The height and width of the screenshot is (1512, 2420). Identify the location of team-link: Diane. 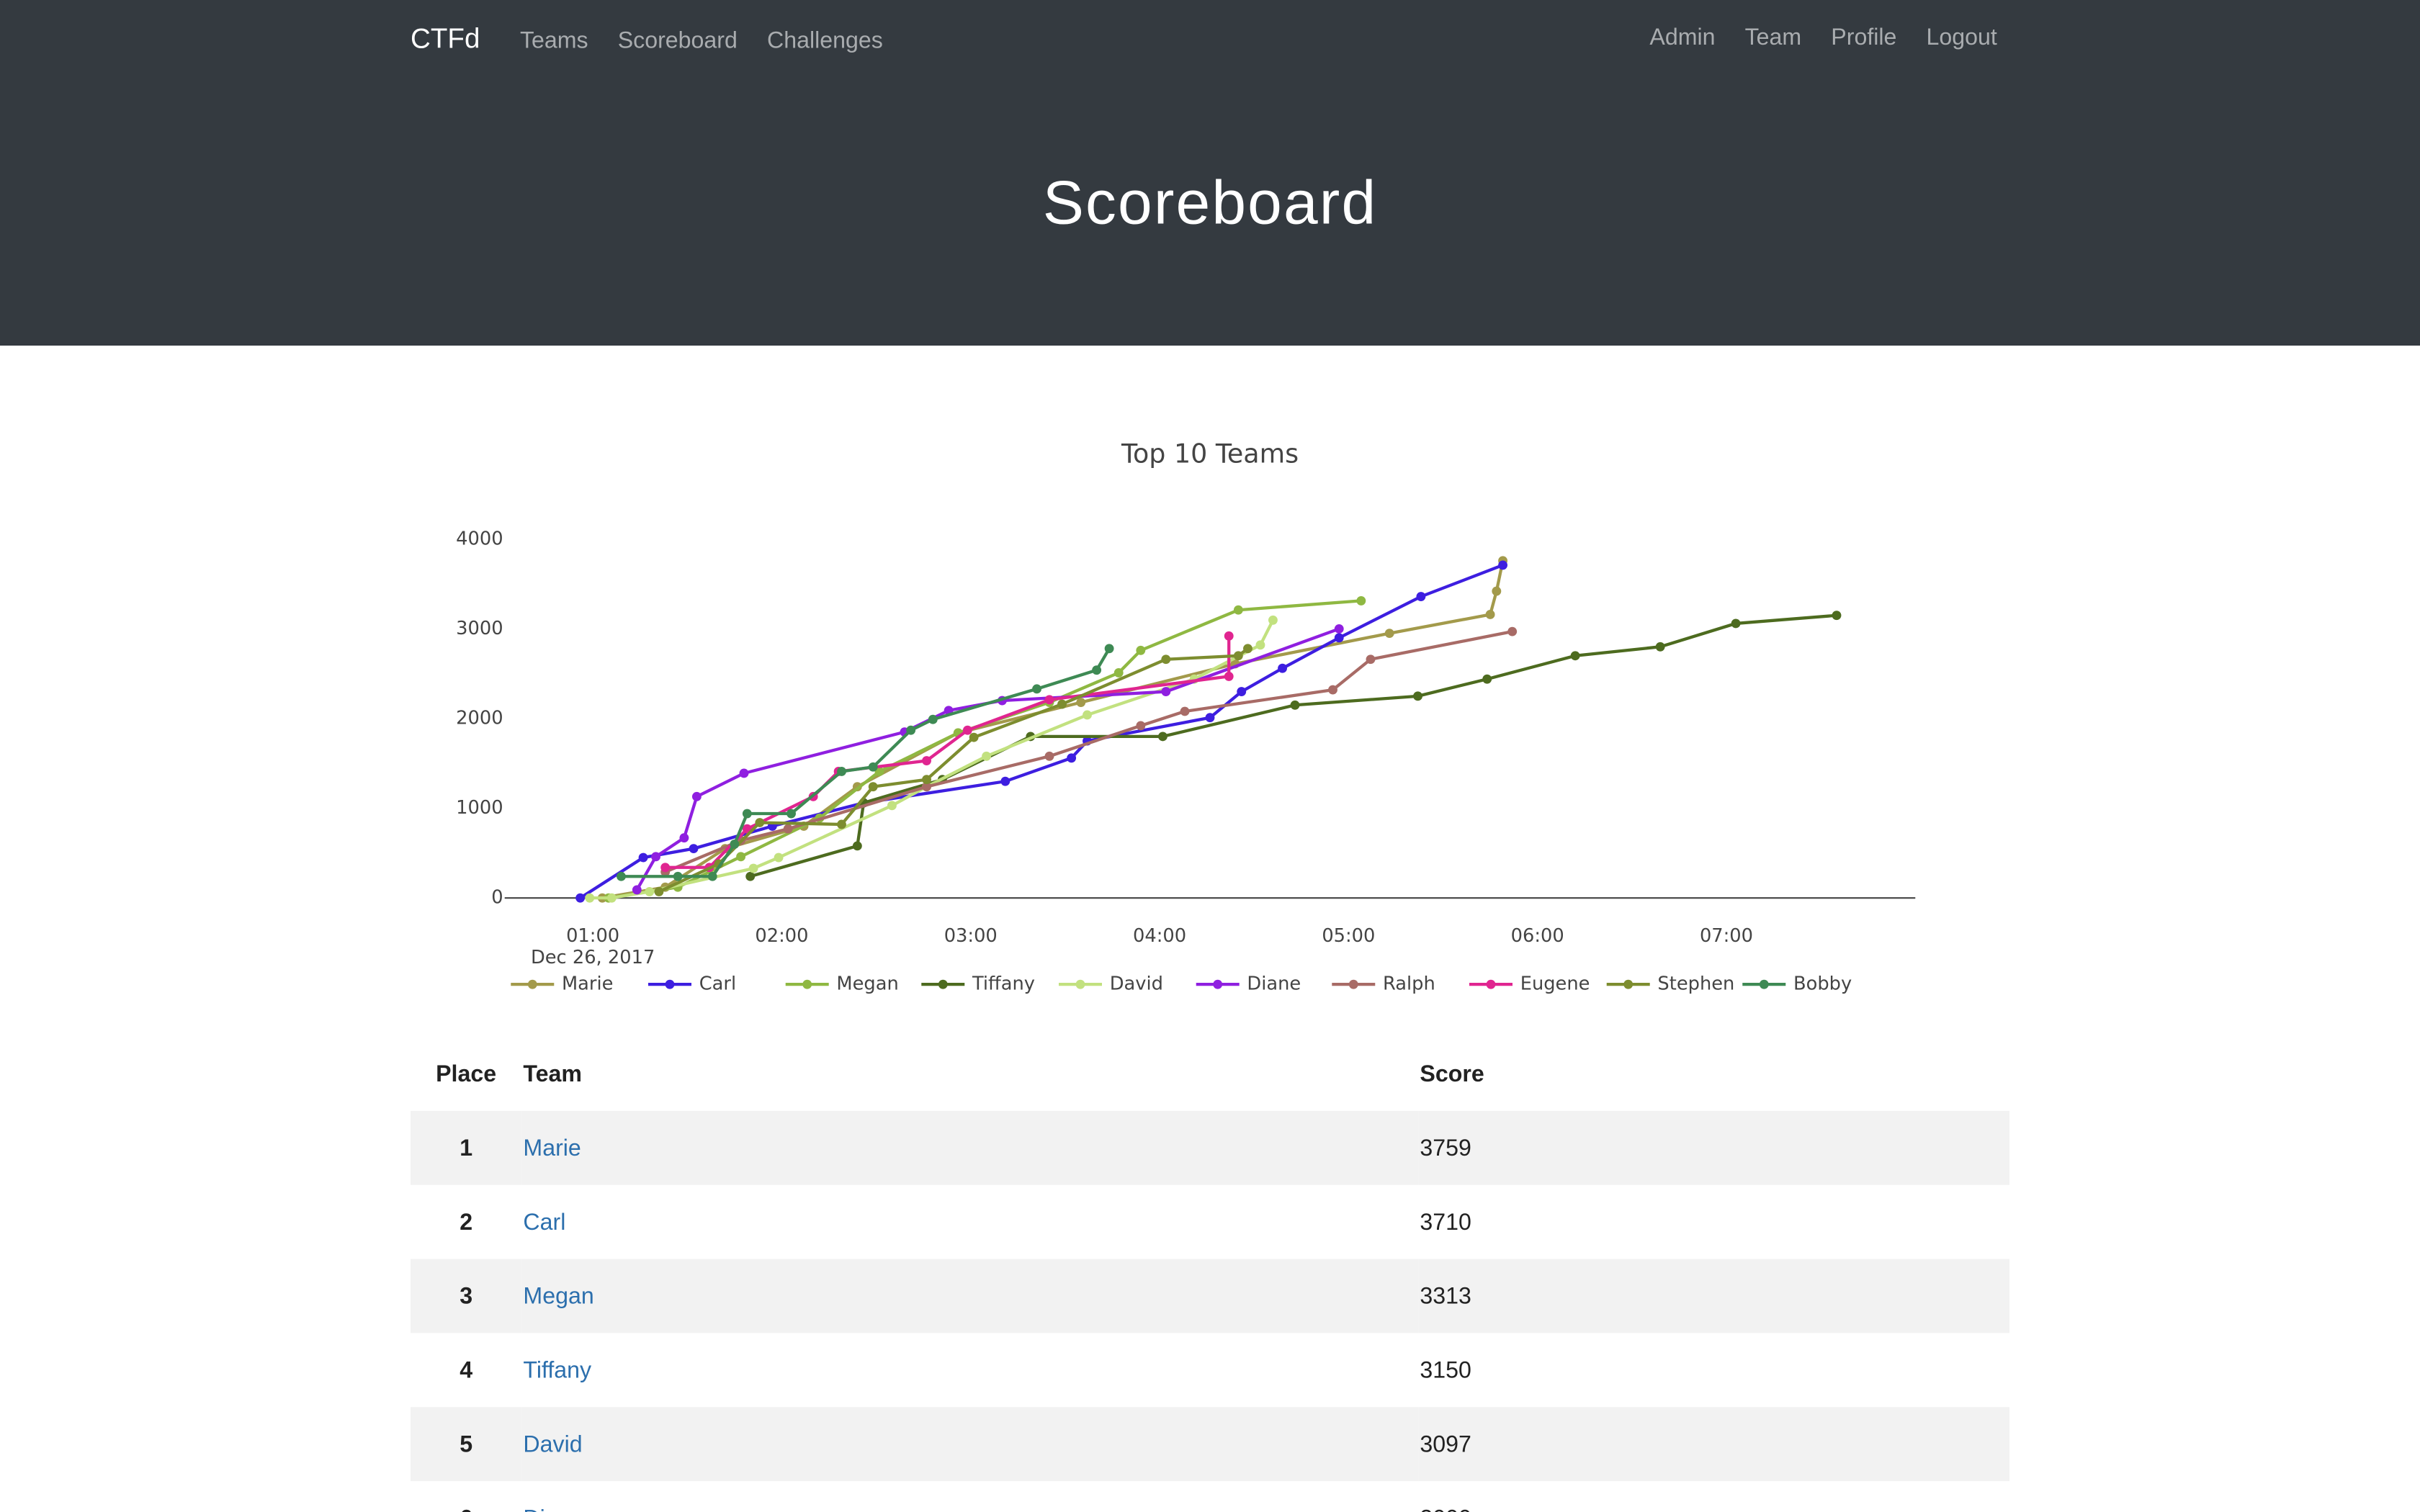
(553, 1508).